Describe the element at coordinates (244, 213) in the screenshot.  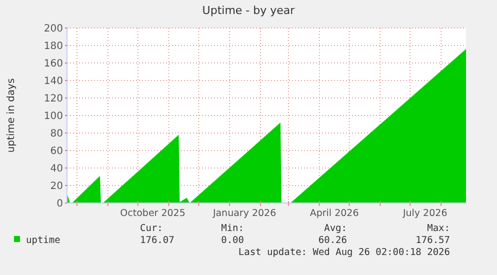
I see `x-tick-label: January 2026` at that location.